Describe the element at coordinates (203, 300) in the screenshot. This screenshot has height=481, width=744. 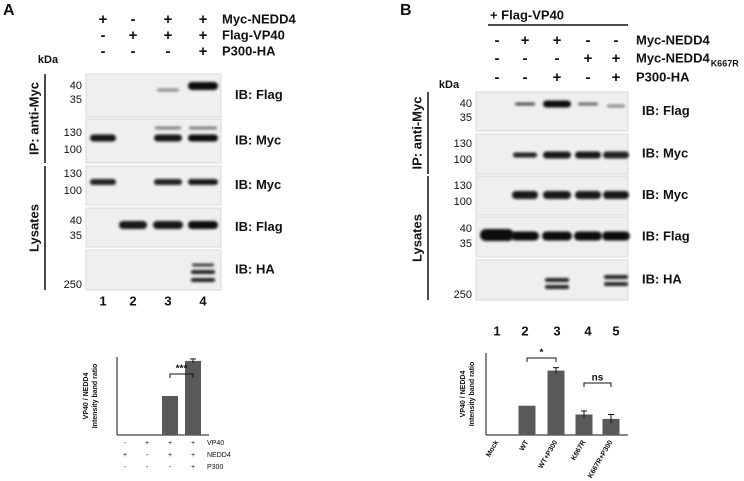
I see `lane-number: 4` at that location.